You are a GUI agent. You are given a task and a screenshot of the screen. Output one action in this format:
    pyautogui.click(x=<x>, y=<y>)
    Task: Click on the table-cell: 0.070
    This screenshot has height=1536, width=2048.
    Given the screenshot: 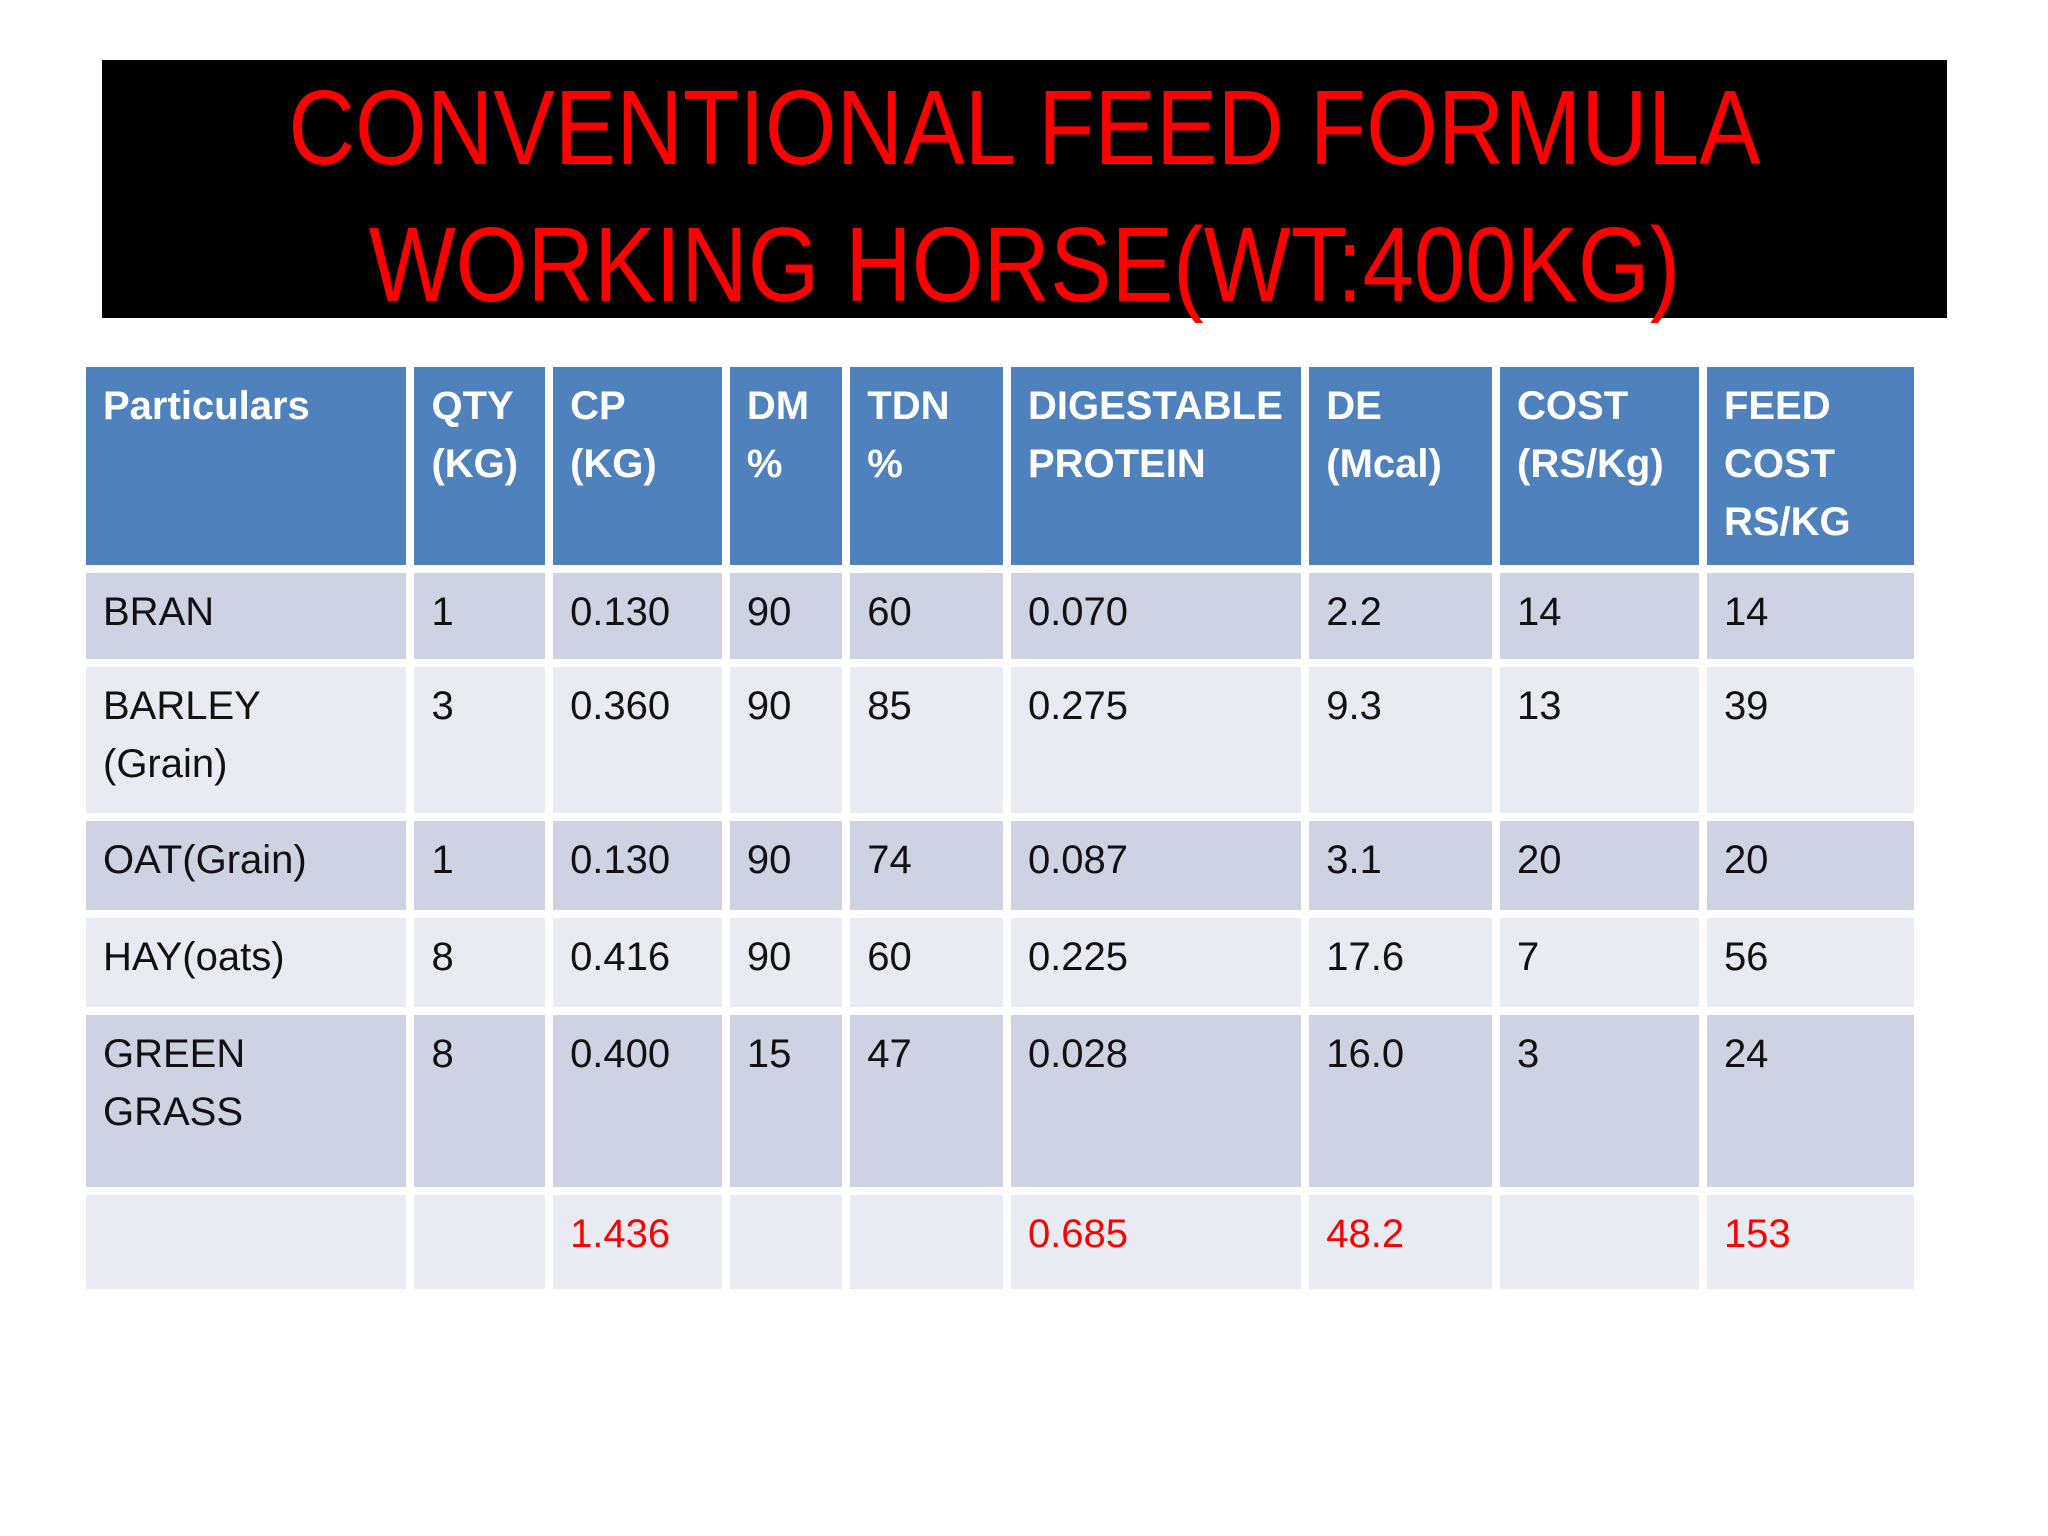 What is the action you would take?
    pyautogui.click(x=1156, y=616)
    